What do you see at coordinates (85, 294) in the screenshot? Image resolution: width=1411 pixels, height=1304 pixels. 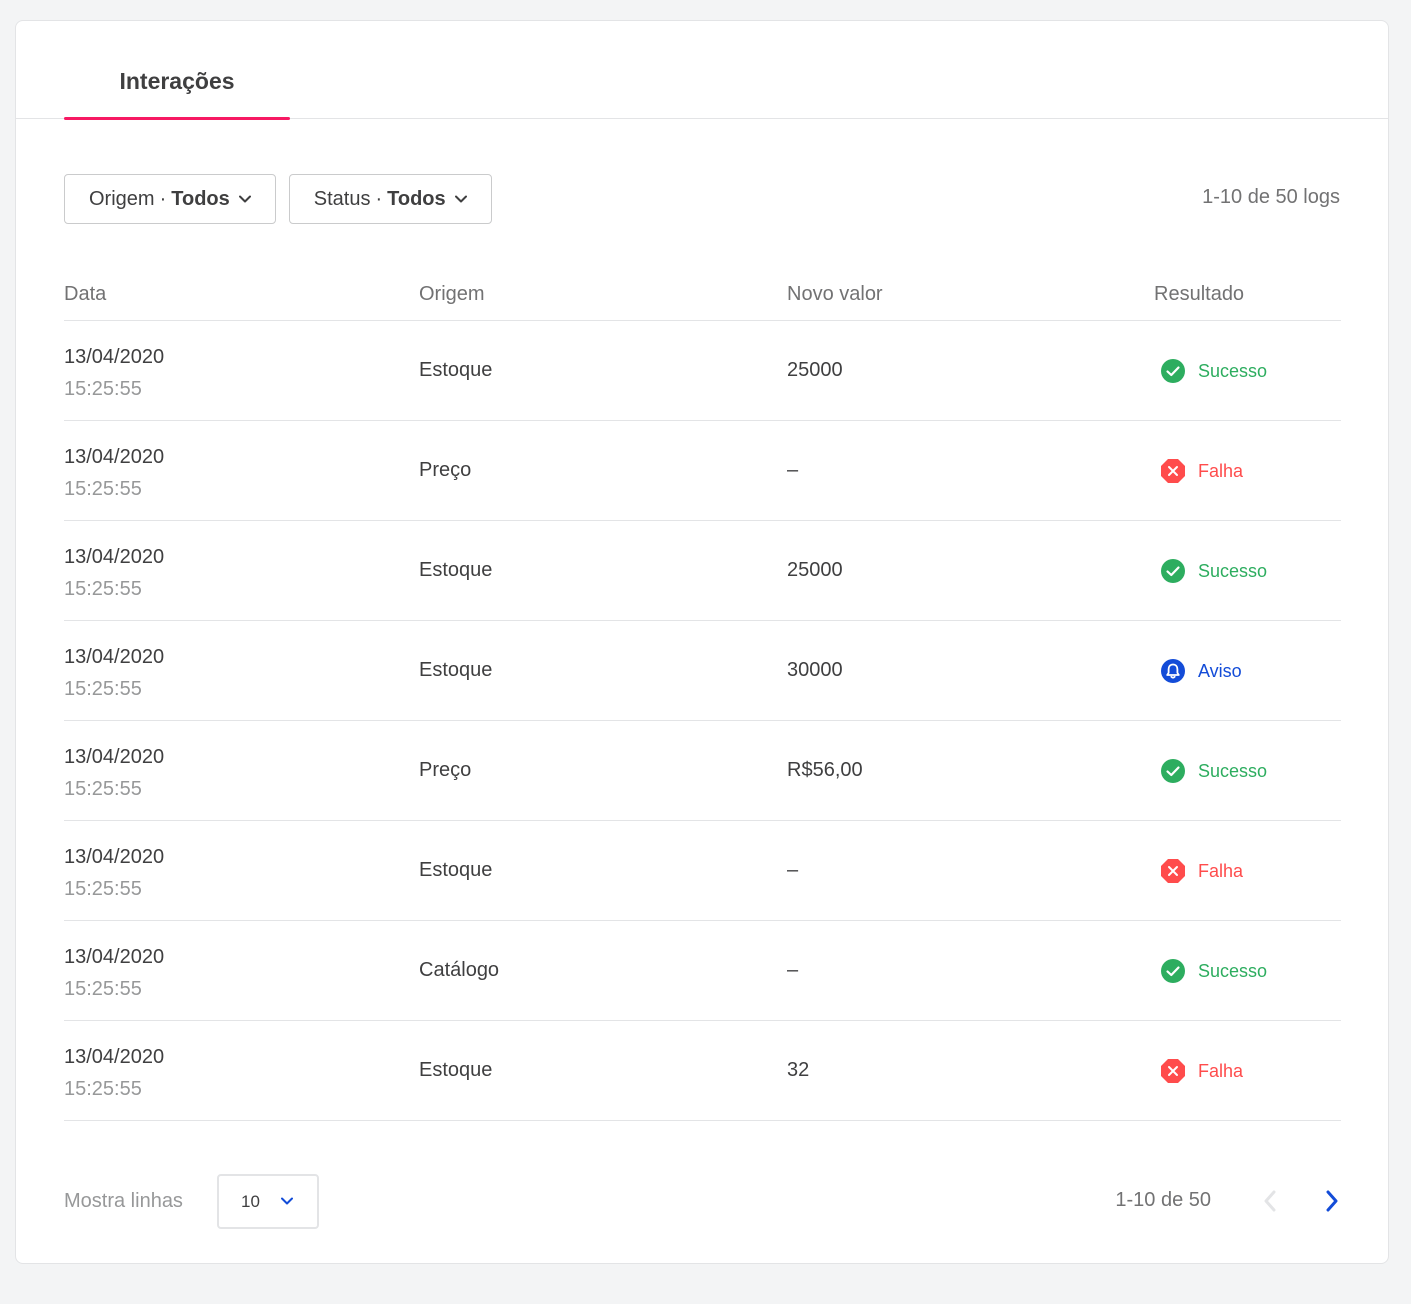 I see `header-data: Data` at bounding box center [85, 294].